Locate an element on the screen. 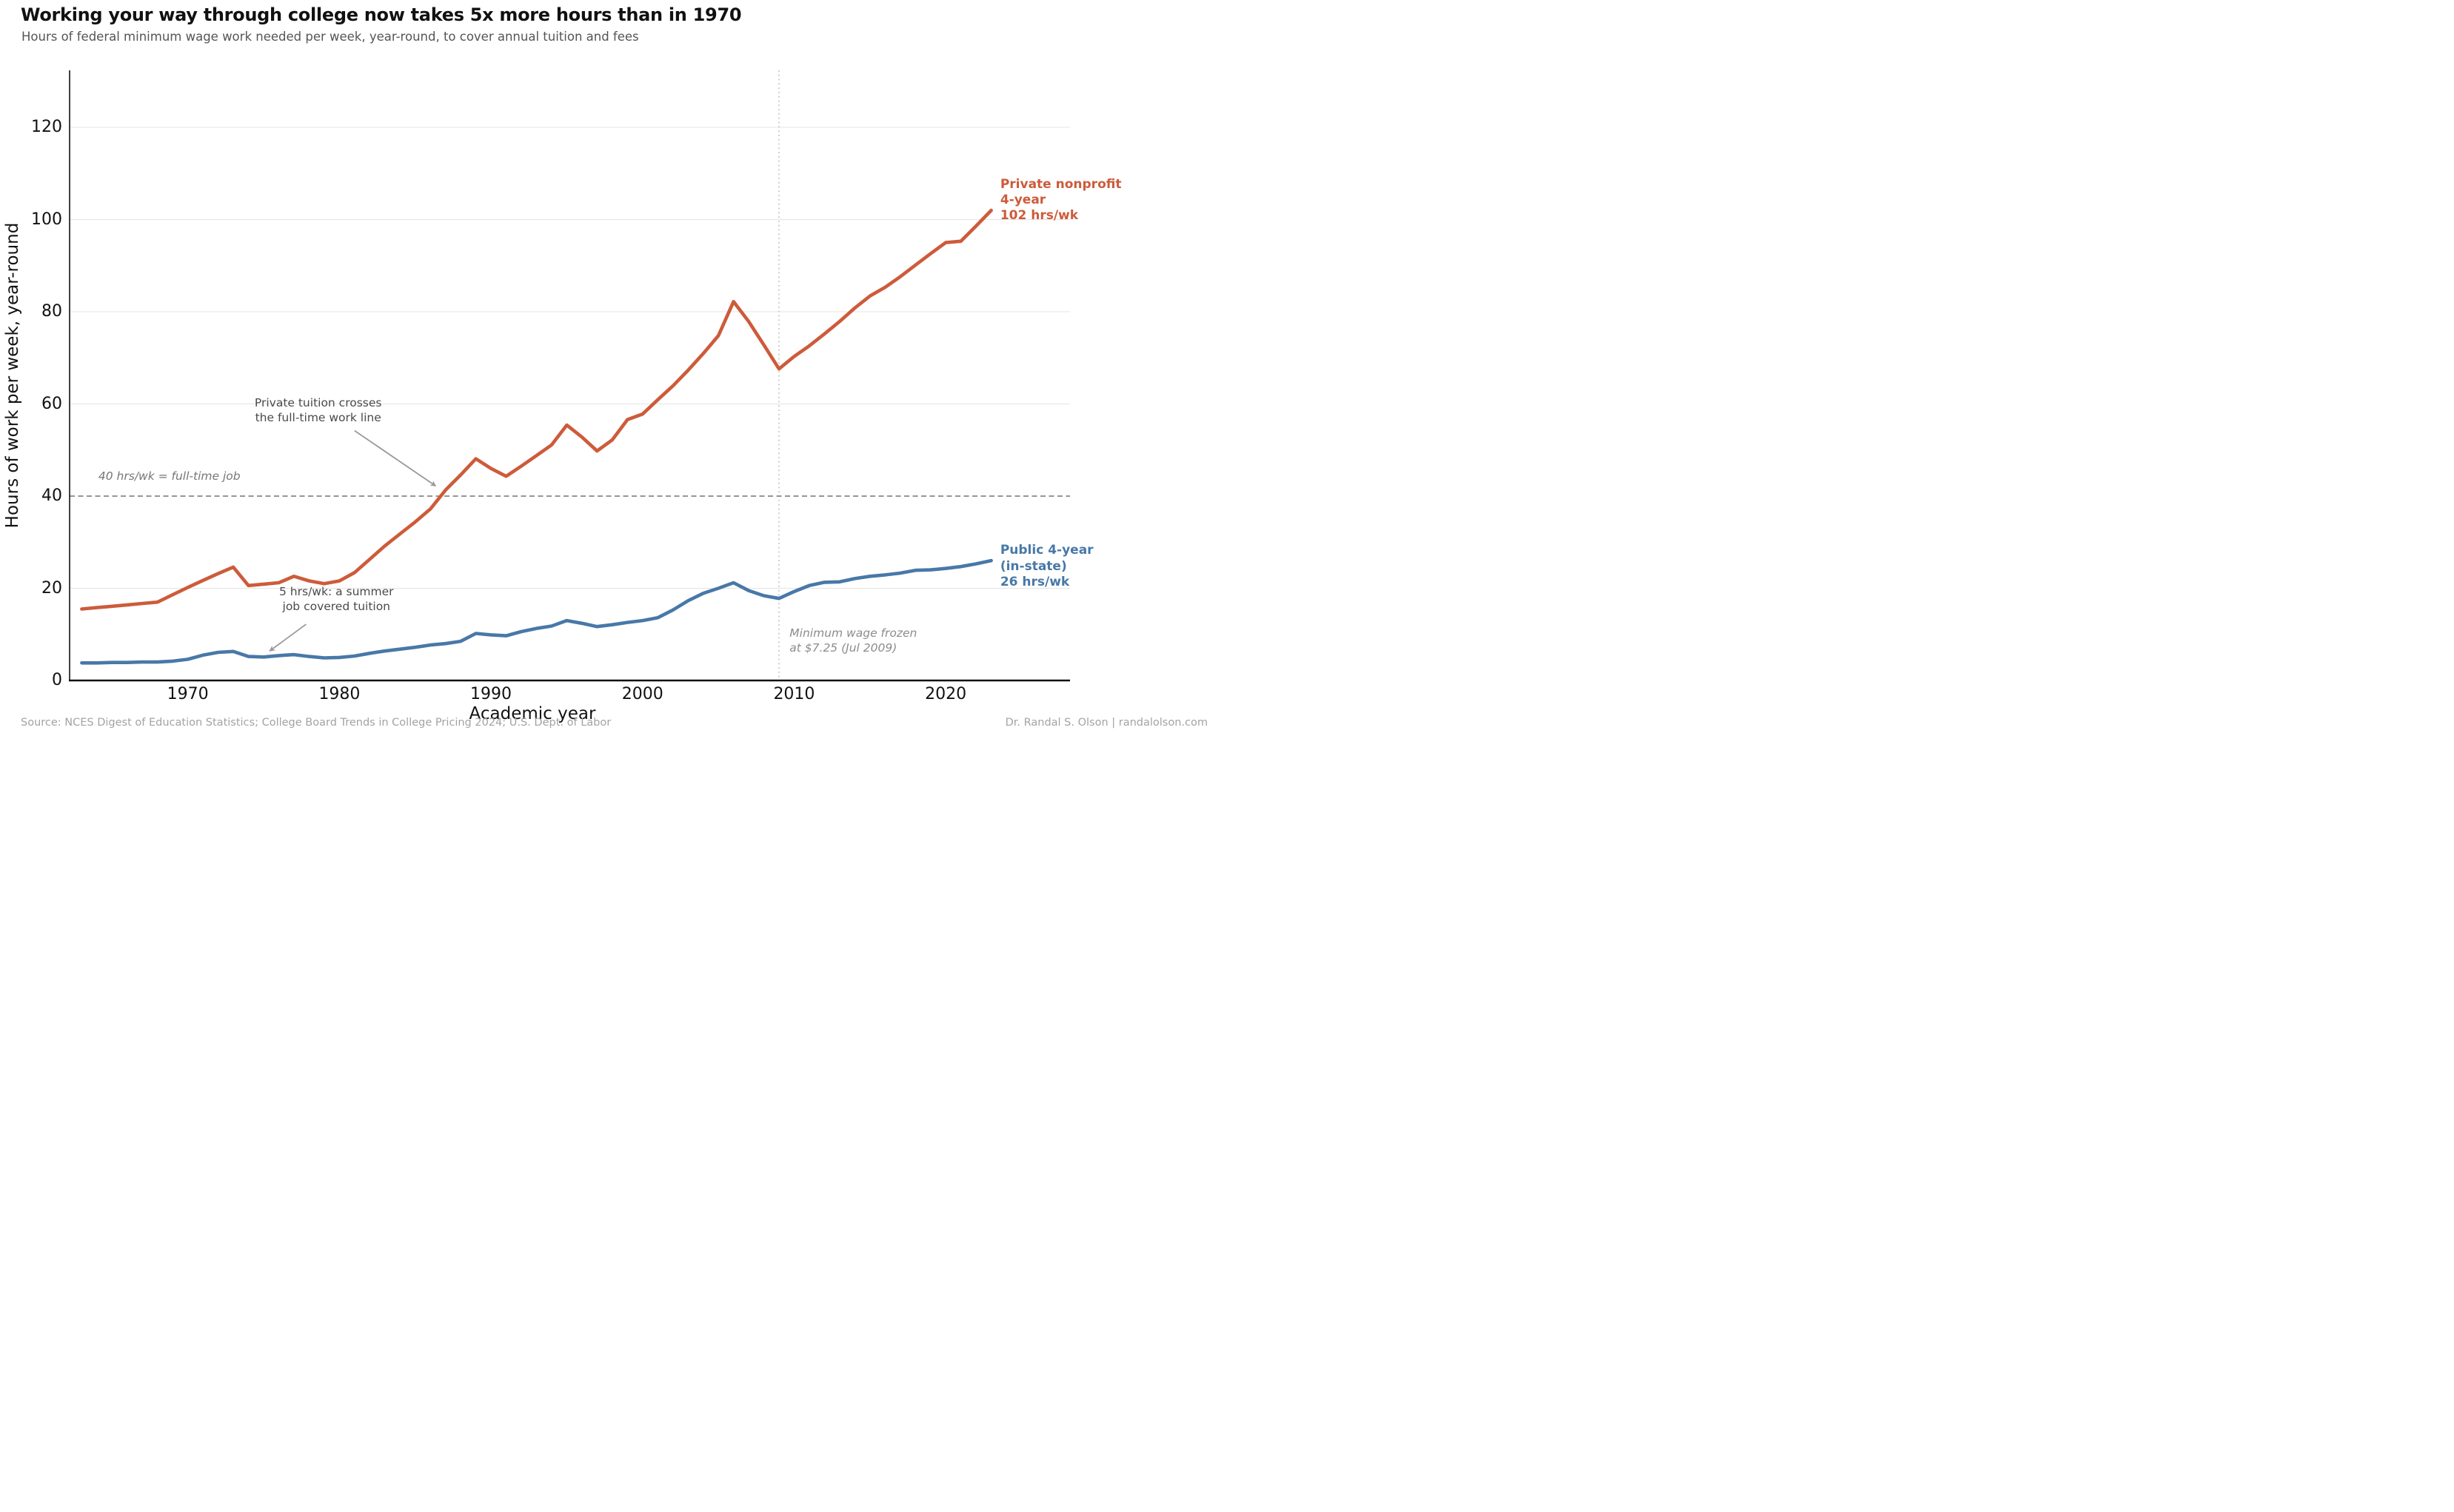  x-tick-label-2000: 2000 is located at coordinates (642, 694).